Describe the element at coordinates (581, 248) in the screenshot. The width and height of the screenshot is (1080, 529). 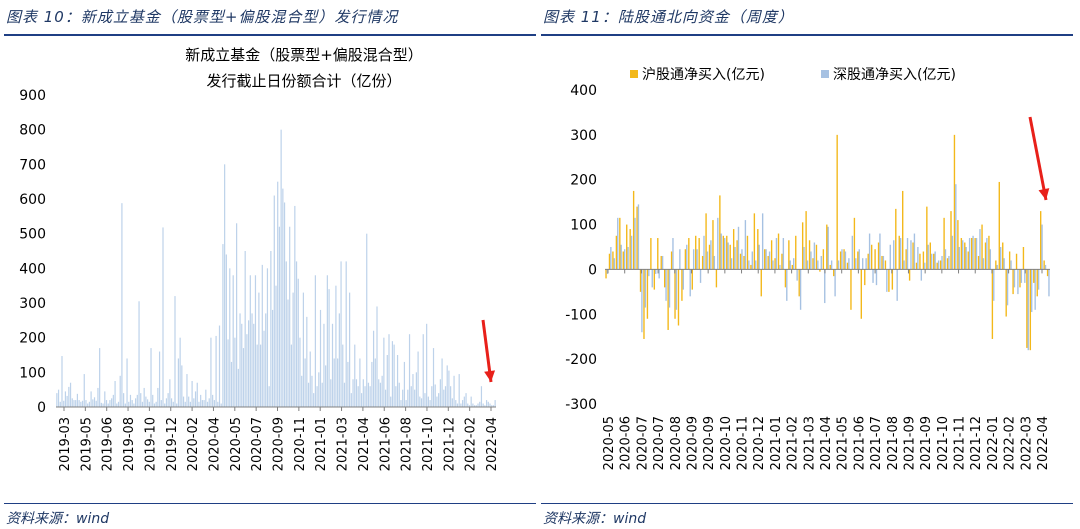
I see `y-axis: -300 -200 -100 0 100 200 300 400` at that location.